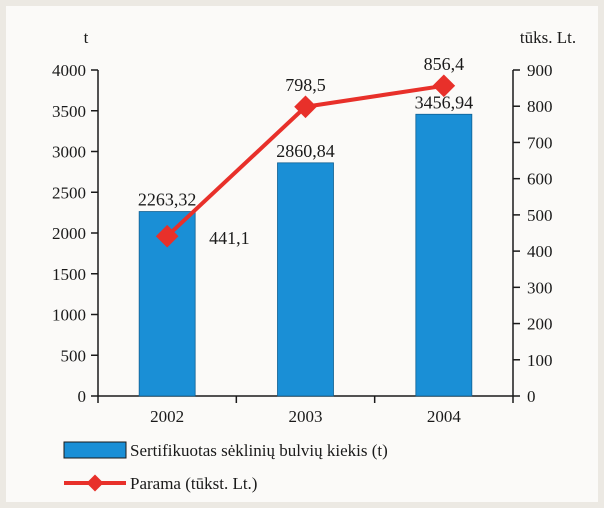  Describe the element at coordinates (444, 102) in the screenshot. I see `bar-data-label: 3456,94` at that location.